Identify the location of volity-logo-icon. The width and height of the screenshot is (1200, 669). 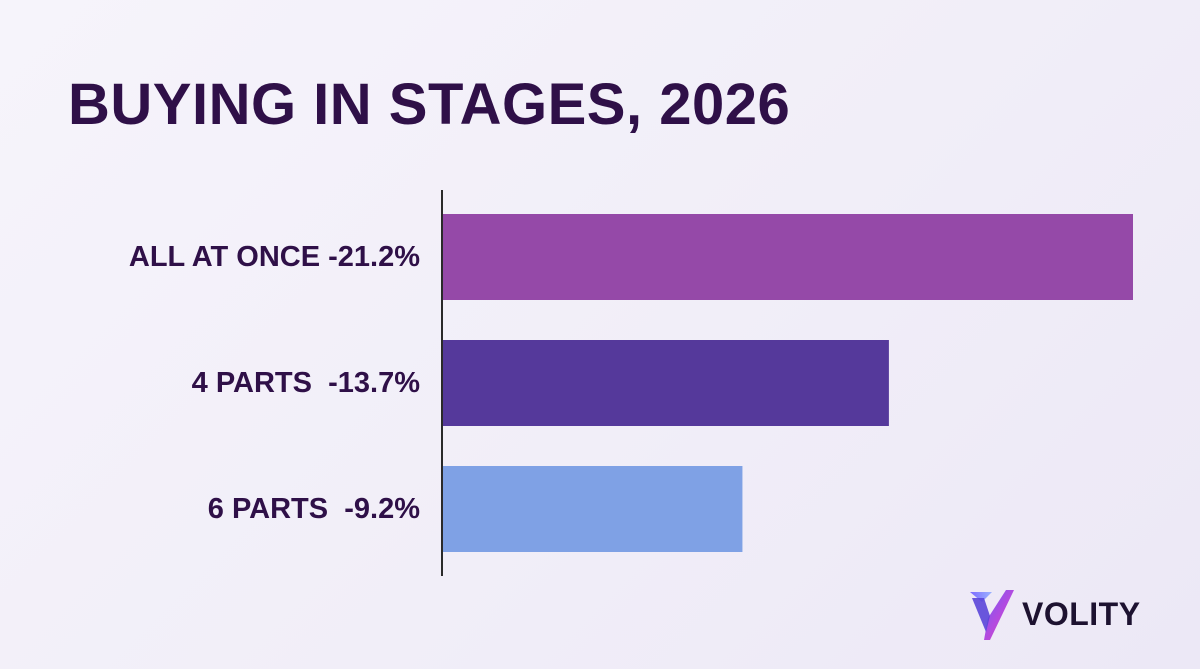
(992, 615).